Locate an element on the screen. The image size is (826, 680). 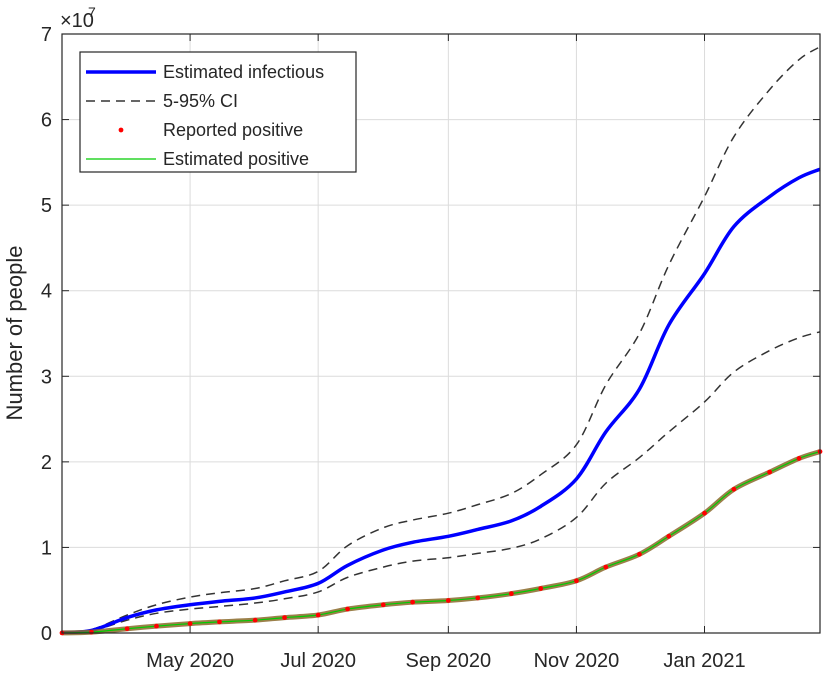
x-tick-label: Nov 2020 is located at coordinates (577, 661).